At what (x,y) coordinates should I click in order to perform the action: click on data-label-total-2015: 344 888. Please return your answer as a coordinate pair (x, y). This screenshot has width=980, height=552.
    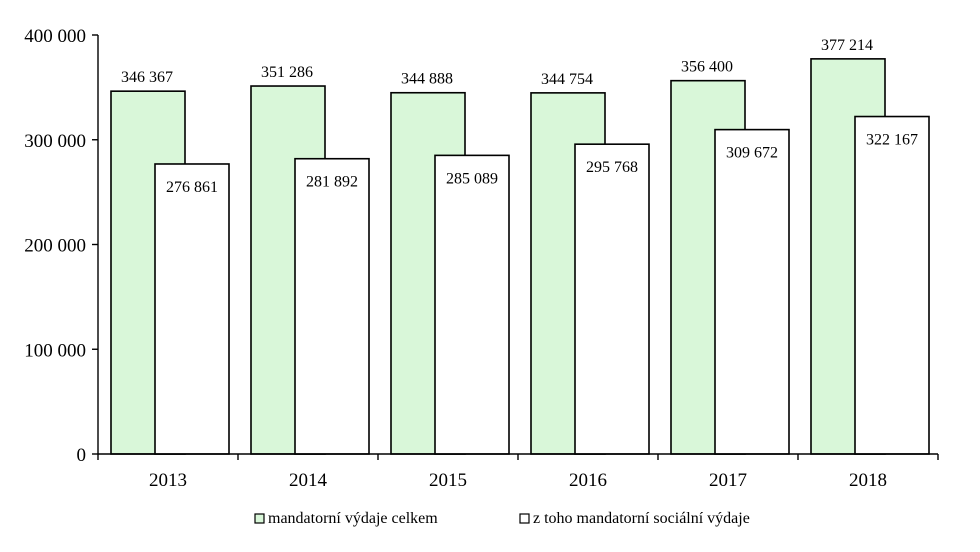
    Looking at the image, I should click on (427, 79).